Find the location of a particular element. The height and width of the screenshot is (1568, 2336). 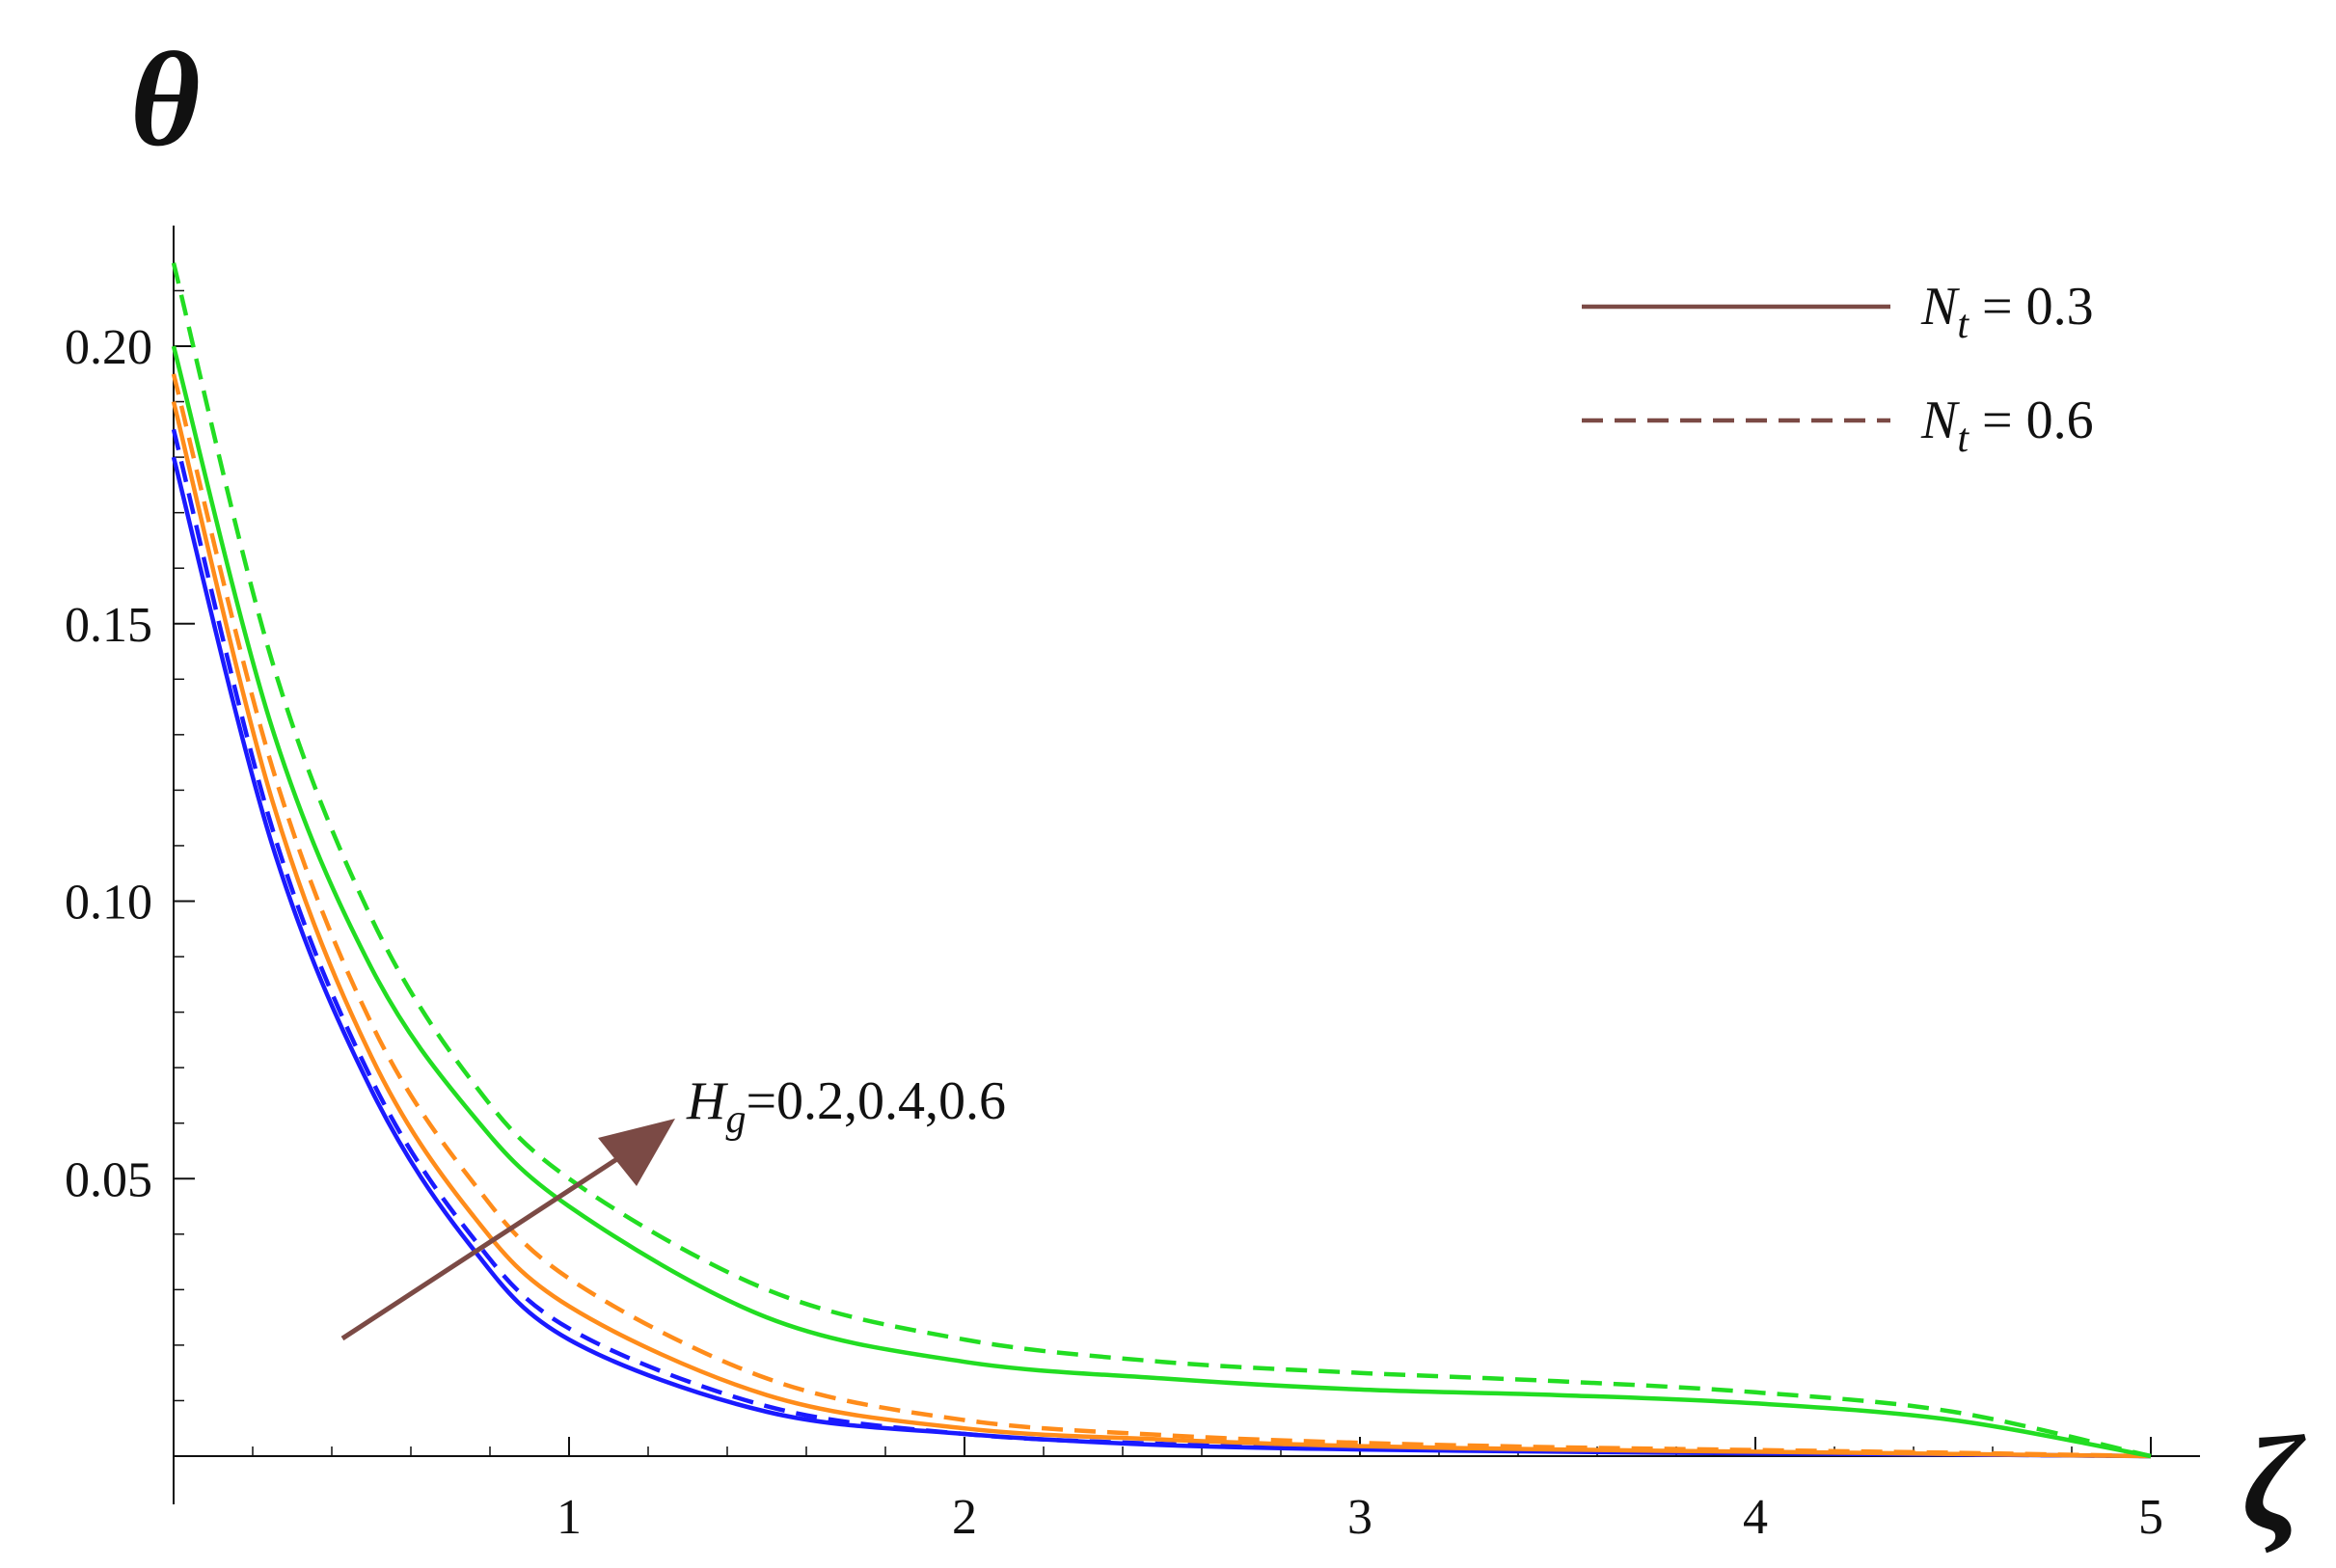

x-tick-label: 1 is located at coordinates (569, 1517).